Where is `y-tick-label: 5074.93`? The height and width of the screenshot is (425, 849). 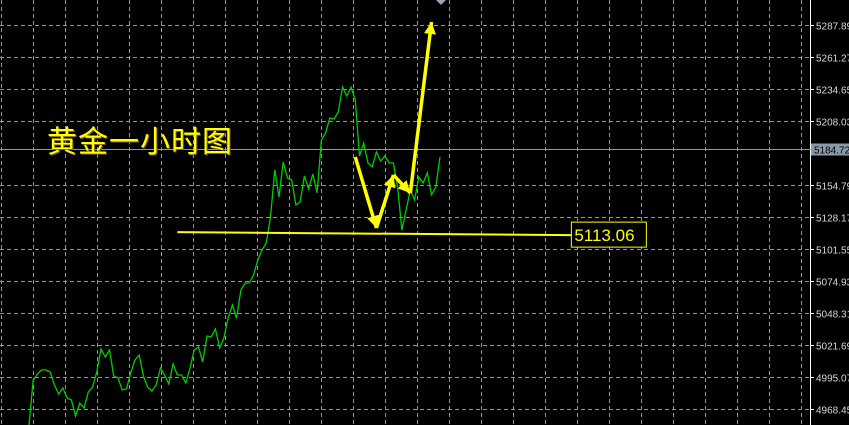 y-tick-label: 5074.93 is located at coordinates (832, 283).